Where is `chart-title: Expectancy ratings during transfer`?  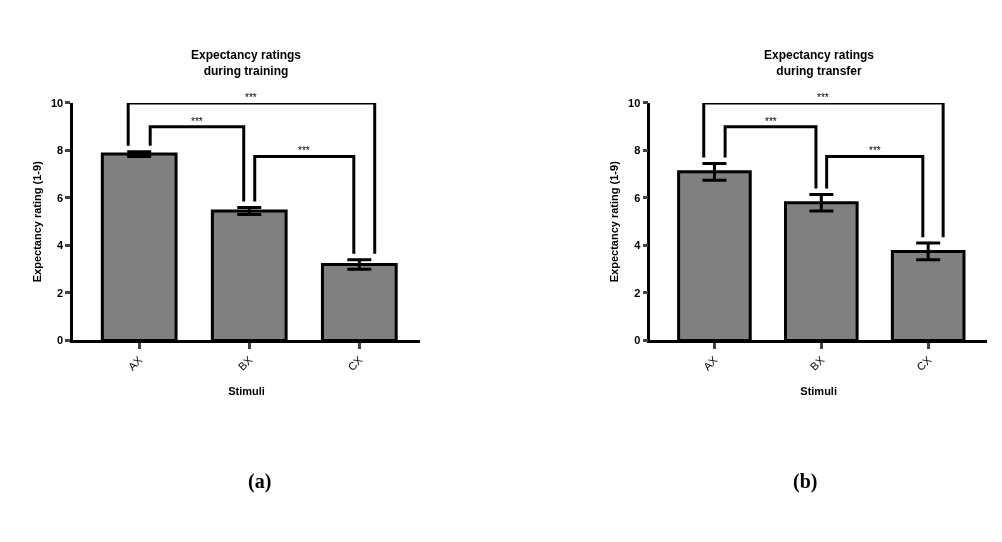 chart-title: Expectancy ratings during transfer is located at coordinates (819, 63).